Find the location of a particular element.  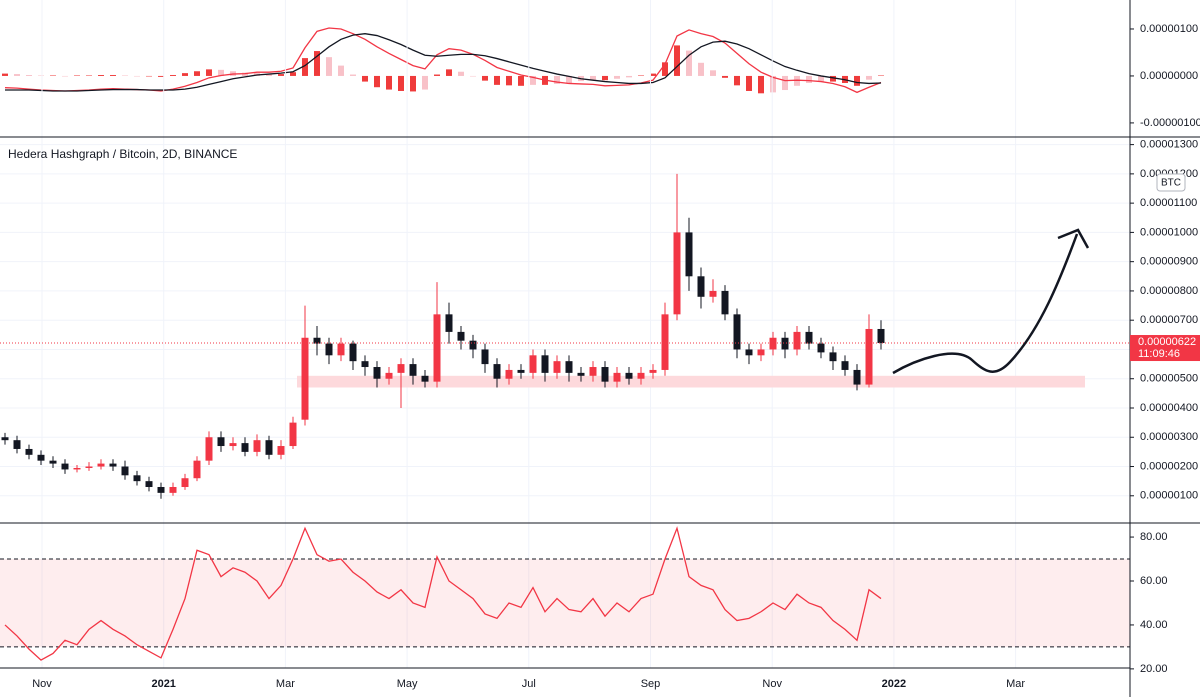

y-tick-label: 40.00 is located at coordinates (1154, 625).